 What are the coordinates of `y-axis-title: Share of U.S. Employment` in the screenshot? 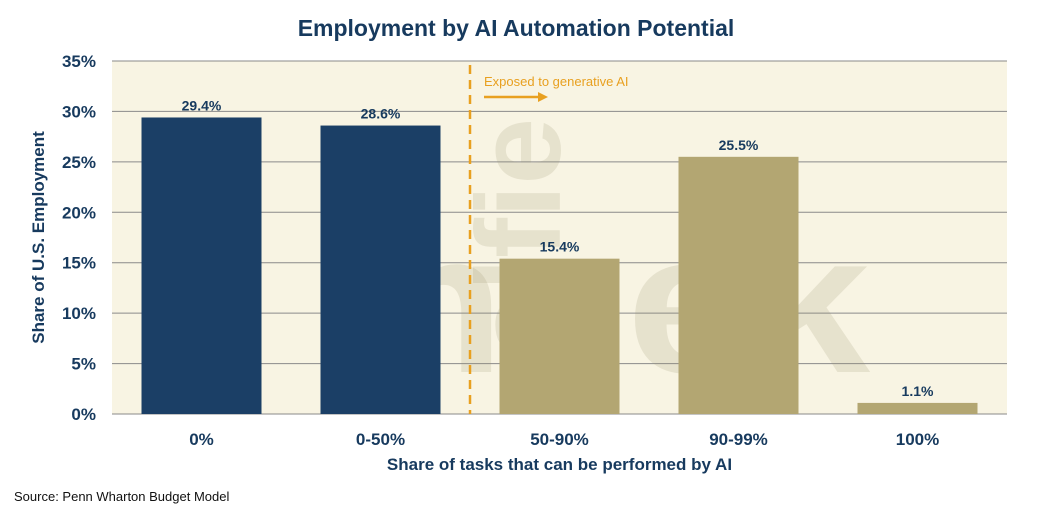 It's located at (38, 237).